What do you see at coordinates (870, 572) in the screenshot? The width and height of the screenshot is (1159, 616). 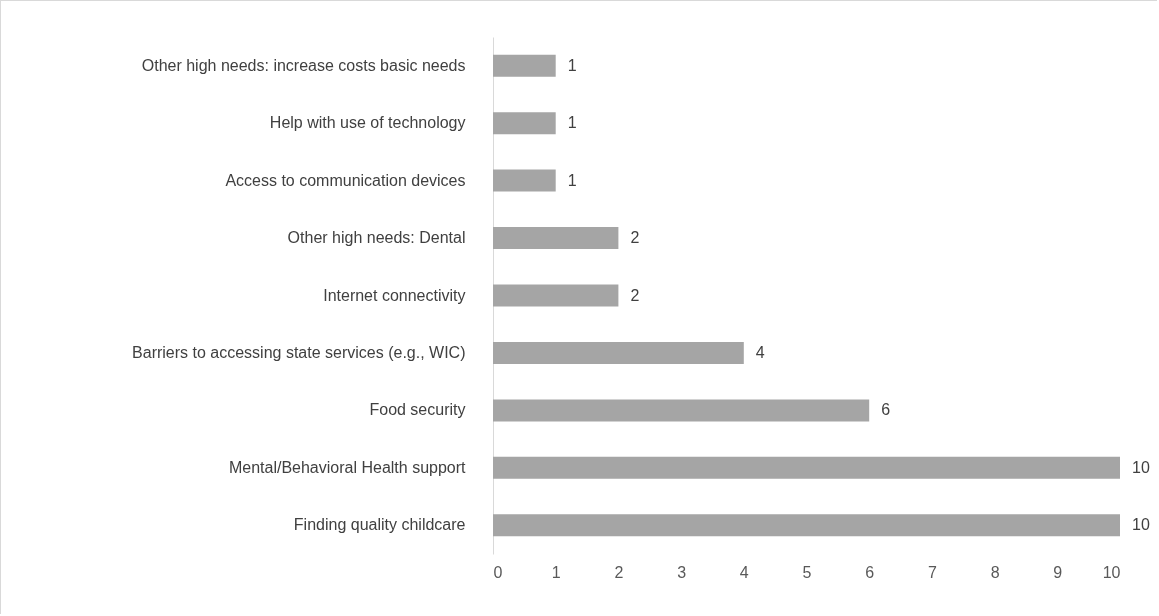 I see `x-tick-label: 6` at bounding box center [870, 572].